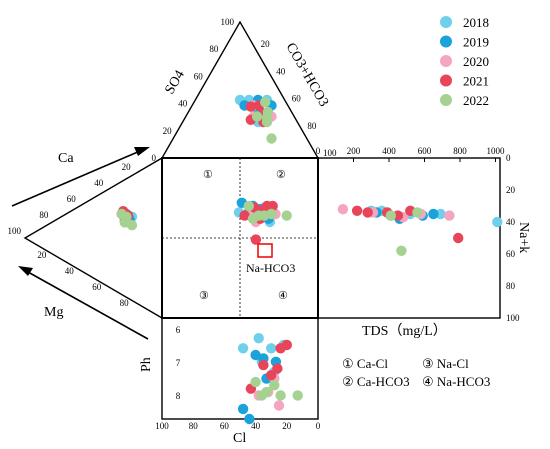  What do you see at coordinates (511, 190) in the screenshot?
I see `nak-tick: 20` at bounding box center [511, 190].